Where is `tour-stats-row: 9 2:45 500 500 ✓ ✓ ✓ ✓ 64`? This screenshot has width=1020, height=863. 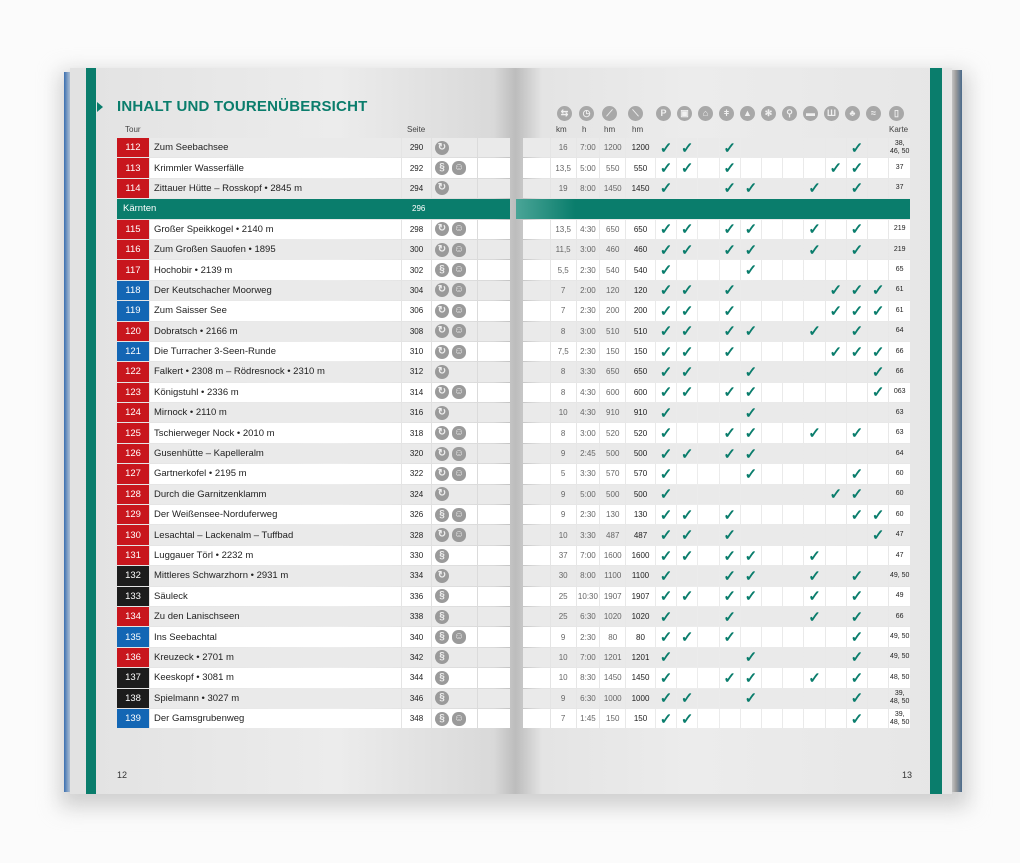 tour-stats-row: 9 2:45 500 500 ✓ ✓ ✓ ✓ 64 is located at coordinates (717, 453).